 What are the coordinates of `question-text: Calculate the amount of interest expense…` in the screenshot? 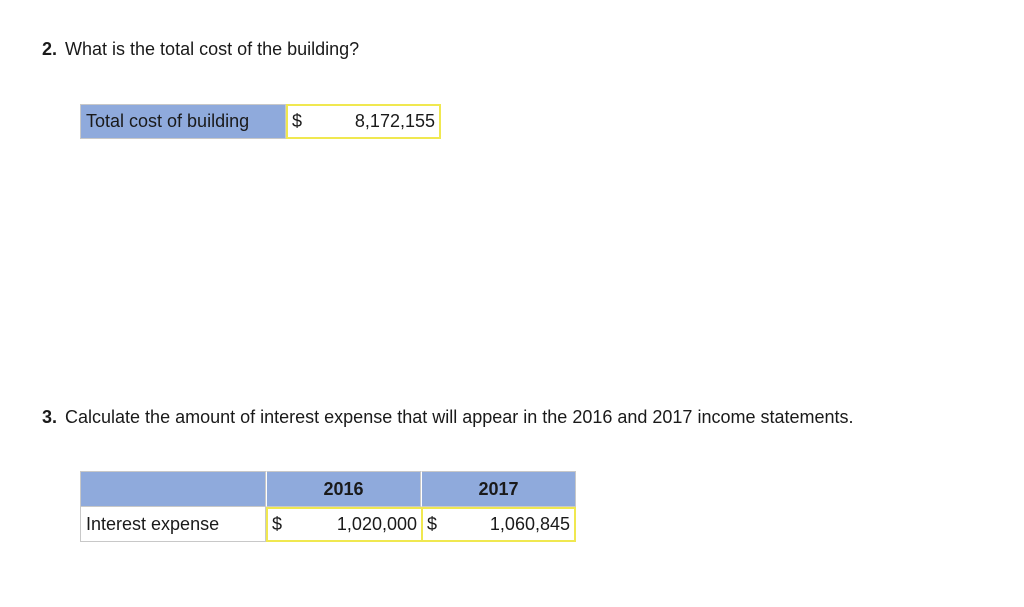 It's located at (459, 417).